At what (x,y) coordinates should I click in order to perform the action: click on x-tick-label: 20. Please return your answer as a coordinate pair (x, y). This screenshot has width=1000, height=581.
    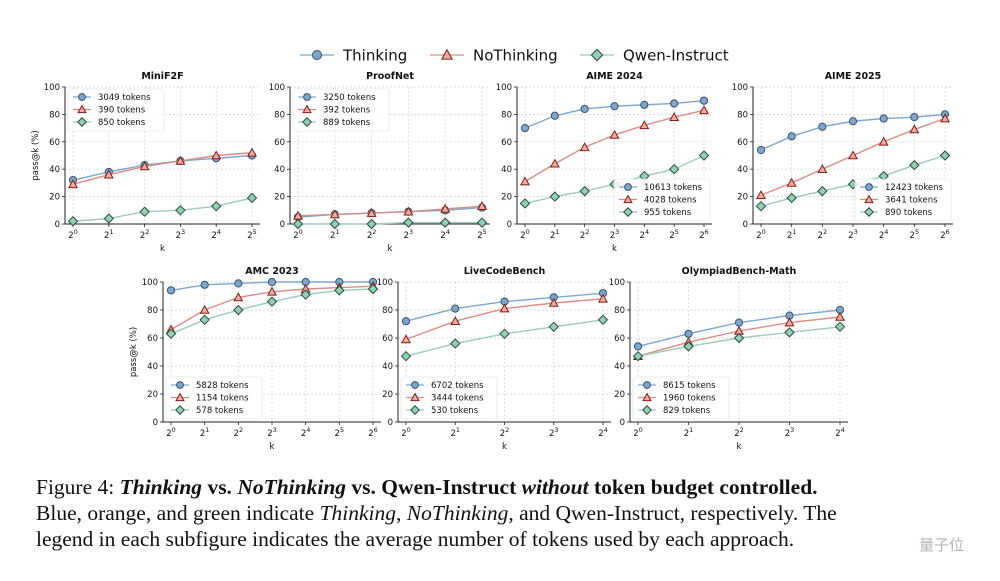
    Looking at the image, I should click on (406, 432).